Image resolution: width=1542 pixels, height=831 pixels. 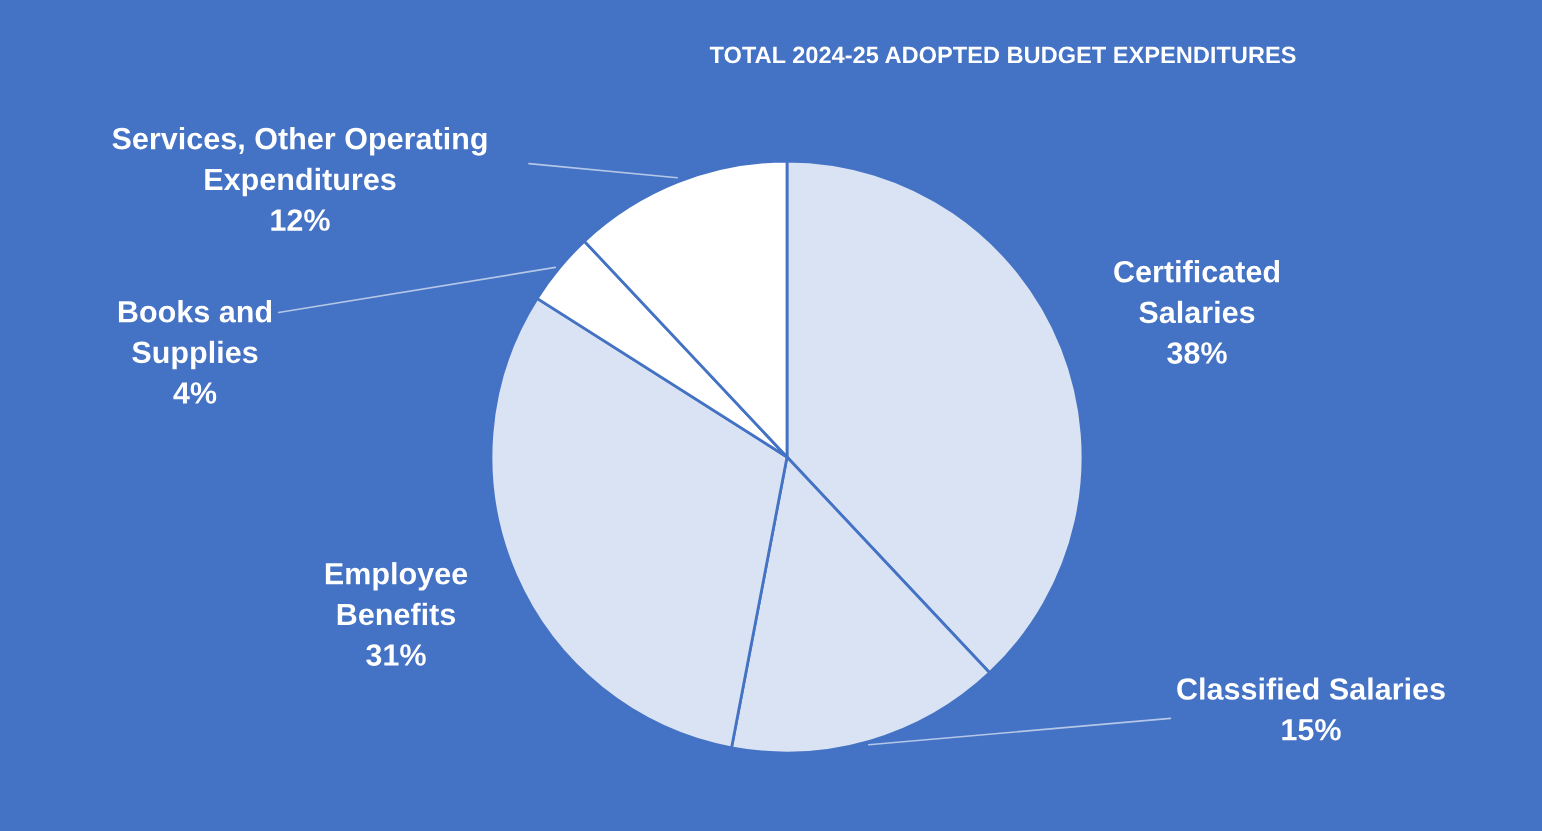 What do you see at coordinates (1311, 729) in the screenshot?
I see `data-label: 15%` at bounding box center [1311, 729].